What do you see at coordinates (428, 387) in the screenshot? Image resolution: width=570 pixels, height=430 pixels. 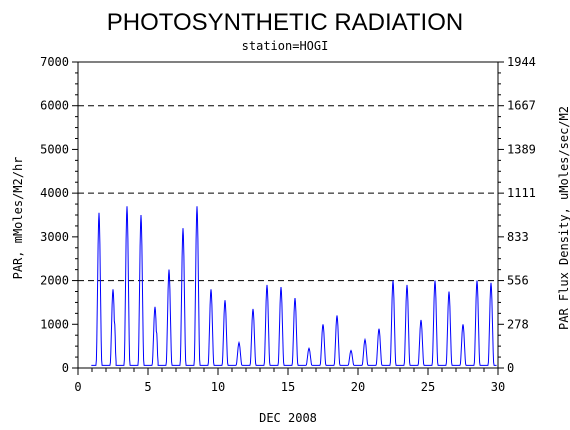 I see `x-tick-label: 25` at bounding box center [428, 387].